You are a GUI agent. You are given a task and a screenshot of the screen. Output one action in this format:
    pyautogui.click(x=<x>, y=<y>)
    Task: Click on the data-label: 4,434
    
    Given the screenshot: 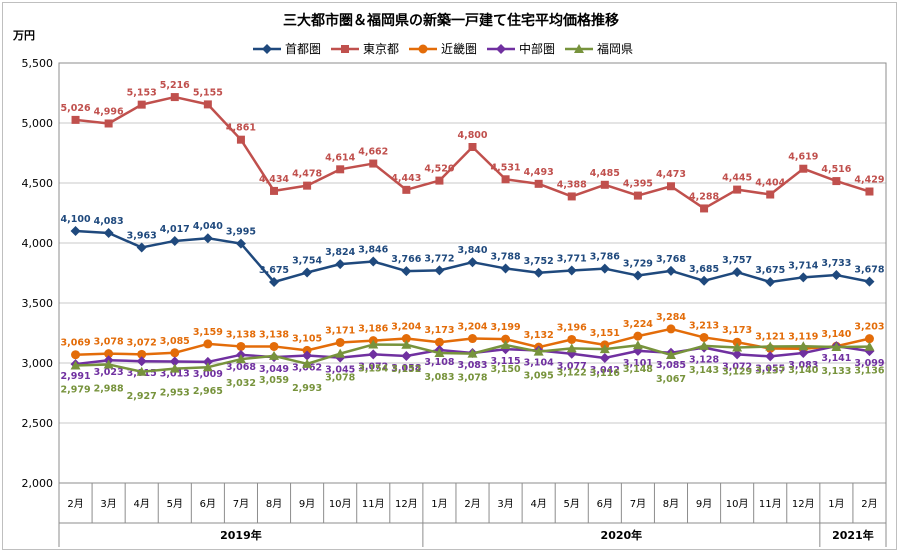 What is the action you would take?
    pyautogui.click(x=274, y=179)
    